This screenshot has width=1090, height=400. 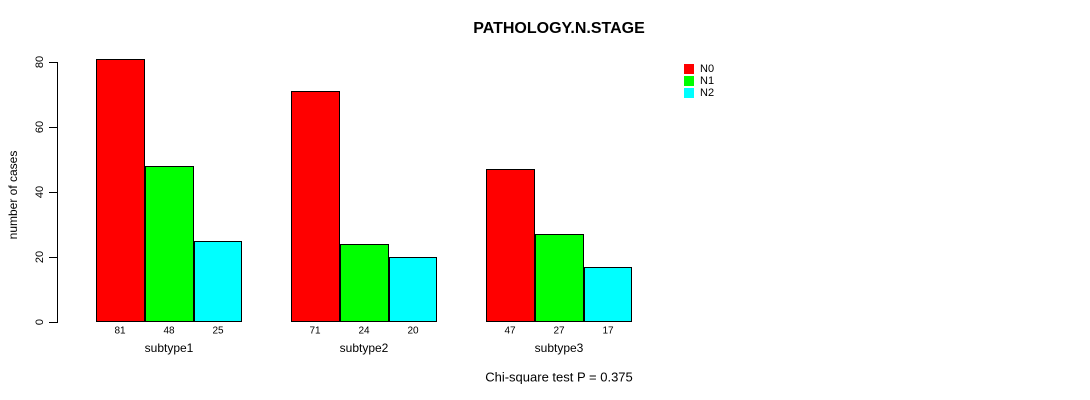 What do you see at coordinates (559, 348) in the screenshot?
I see `x-axis-category-label-subtype3: subtype3` at bounding box center [559, 348].